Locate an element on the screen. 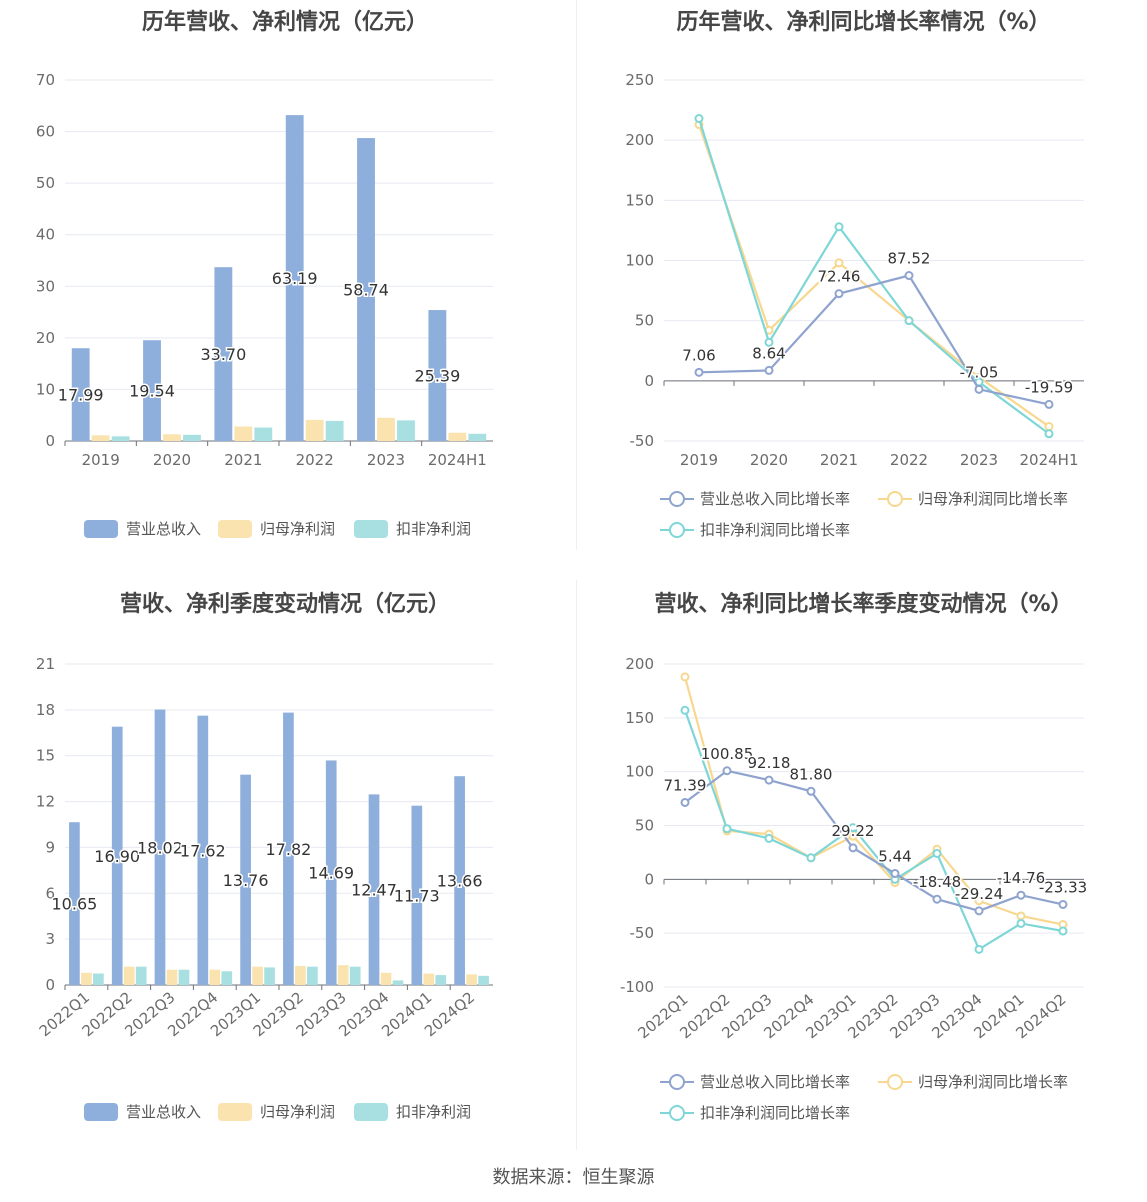 The height and width of the screenshot is (1202, 1147). legend-label: 扣非净利润同比增长率 is located at coordinates (775, 1113).